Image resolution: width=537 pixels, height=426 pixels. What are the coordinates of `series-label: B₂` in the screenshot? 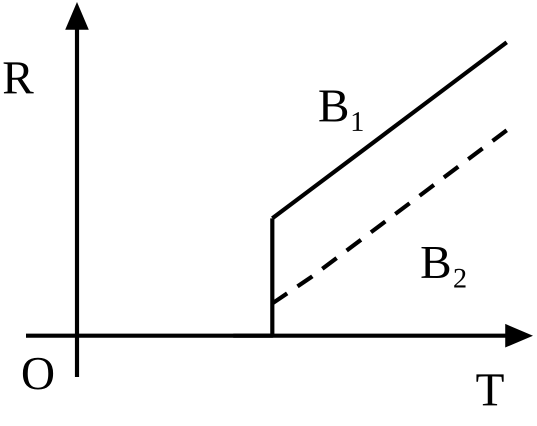 It's located at (444, 267).